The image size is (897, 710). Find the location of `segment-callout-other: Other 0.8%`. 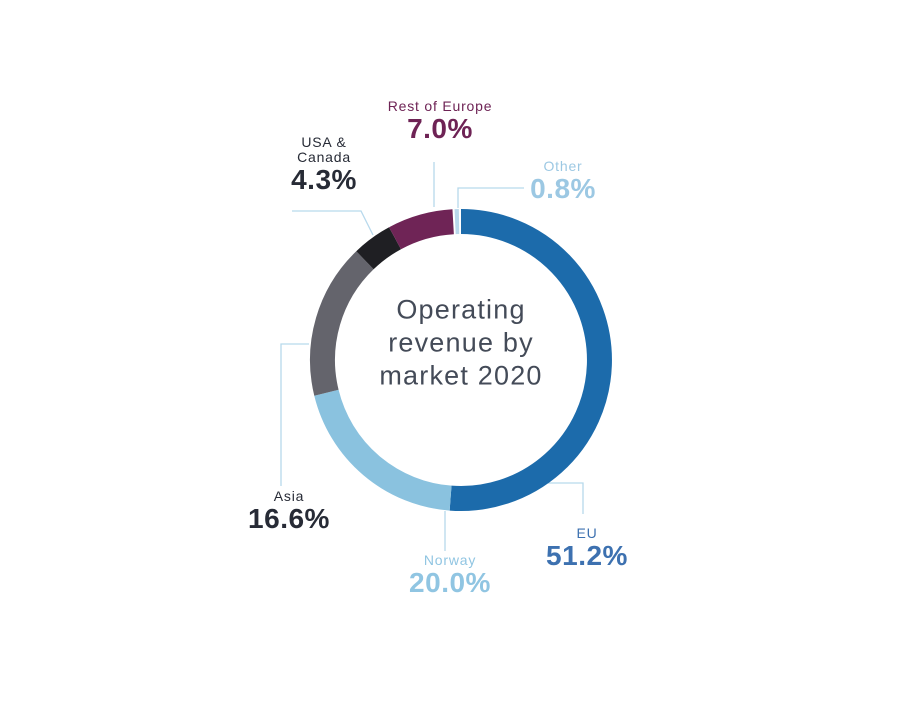

segment-callout-other: Other 0.8% is located at coordinates (563, 181).